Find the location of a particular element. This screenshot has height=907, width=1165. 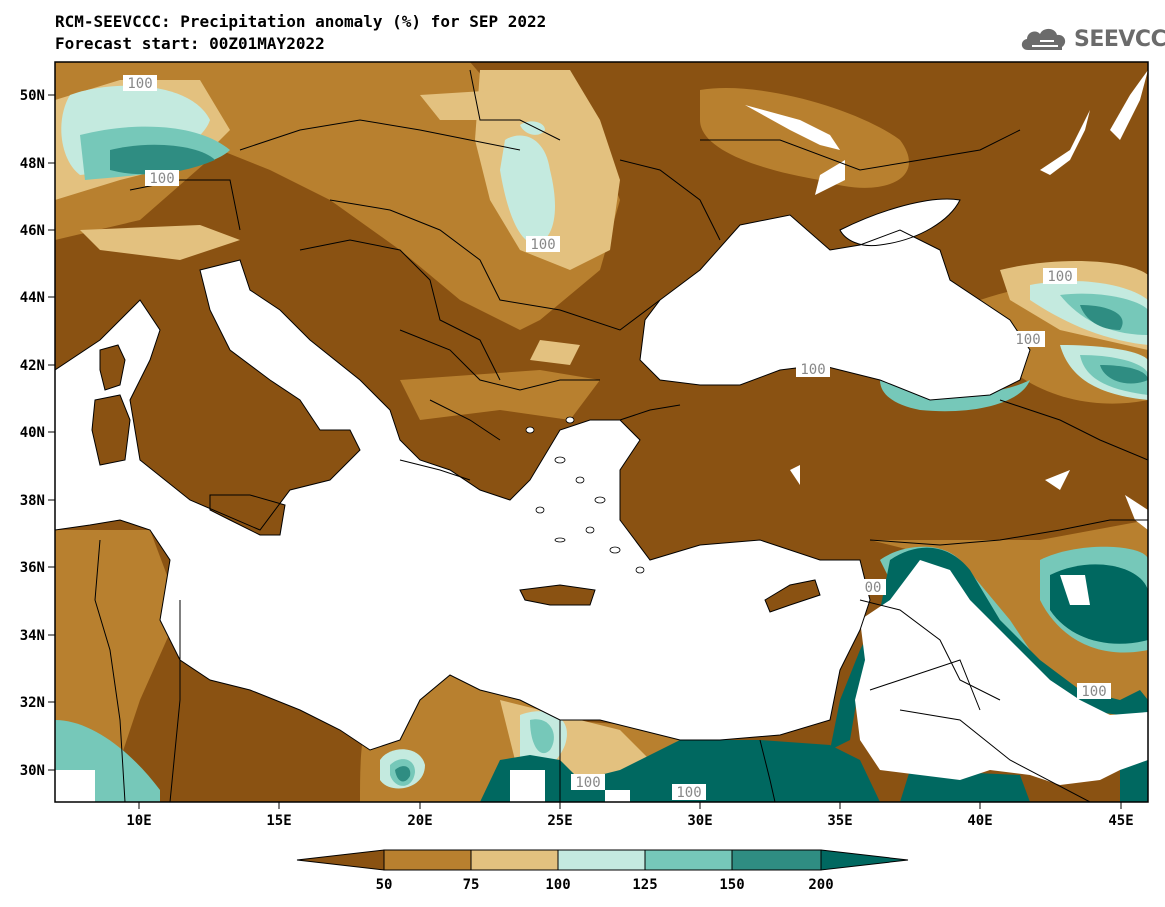

chart-subtitle: Forecast start: 00Z01MAY2022 is located at coordinates (190, 43).